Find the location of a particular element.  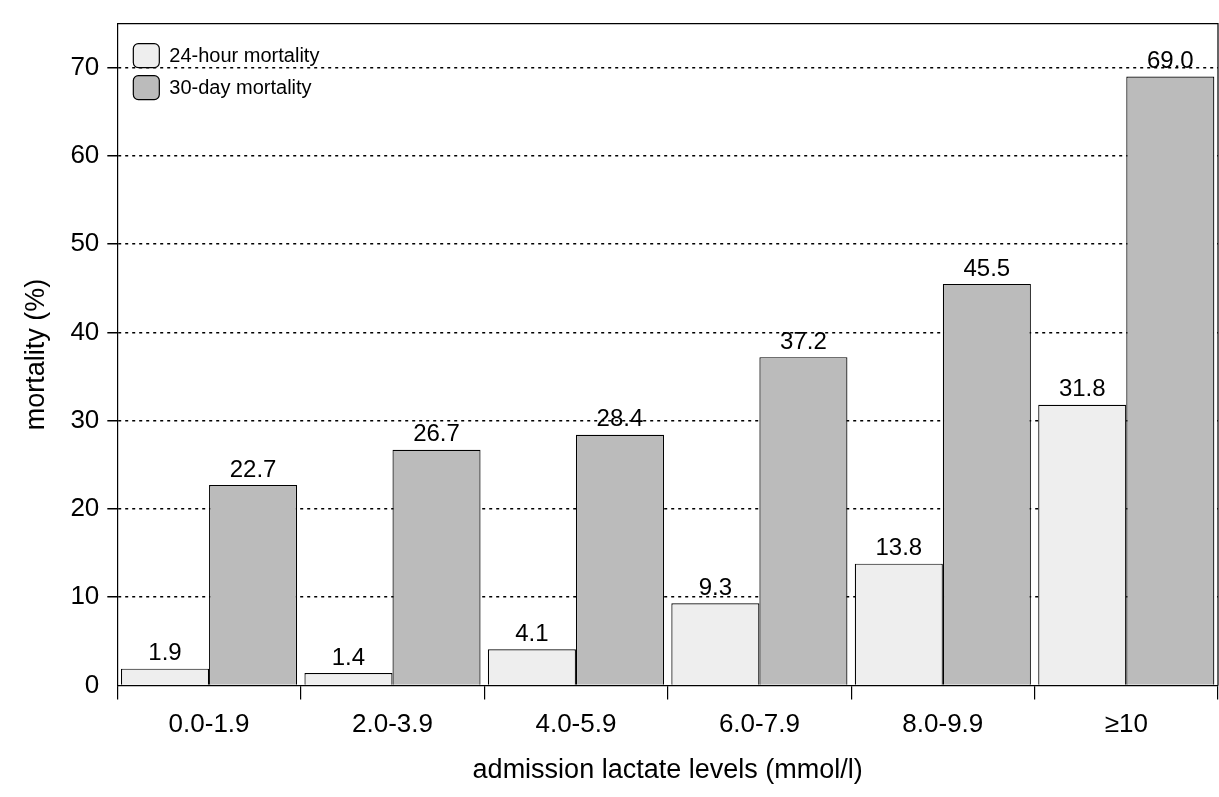

data-label: 69.0 is located at coordinates (1170, 60).